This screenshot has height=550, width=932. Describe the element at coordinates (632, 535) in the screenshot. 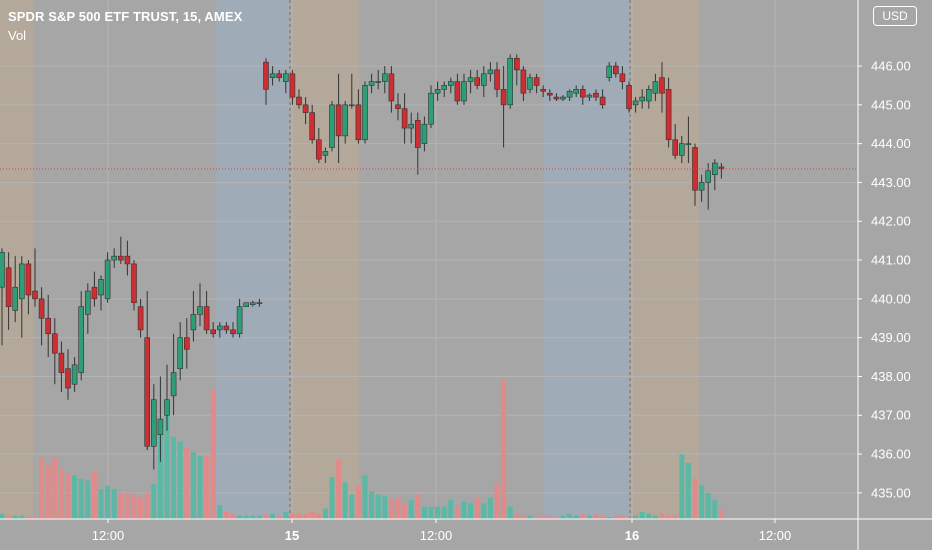

I see `x-tick-label: 16` at that location.